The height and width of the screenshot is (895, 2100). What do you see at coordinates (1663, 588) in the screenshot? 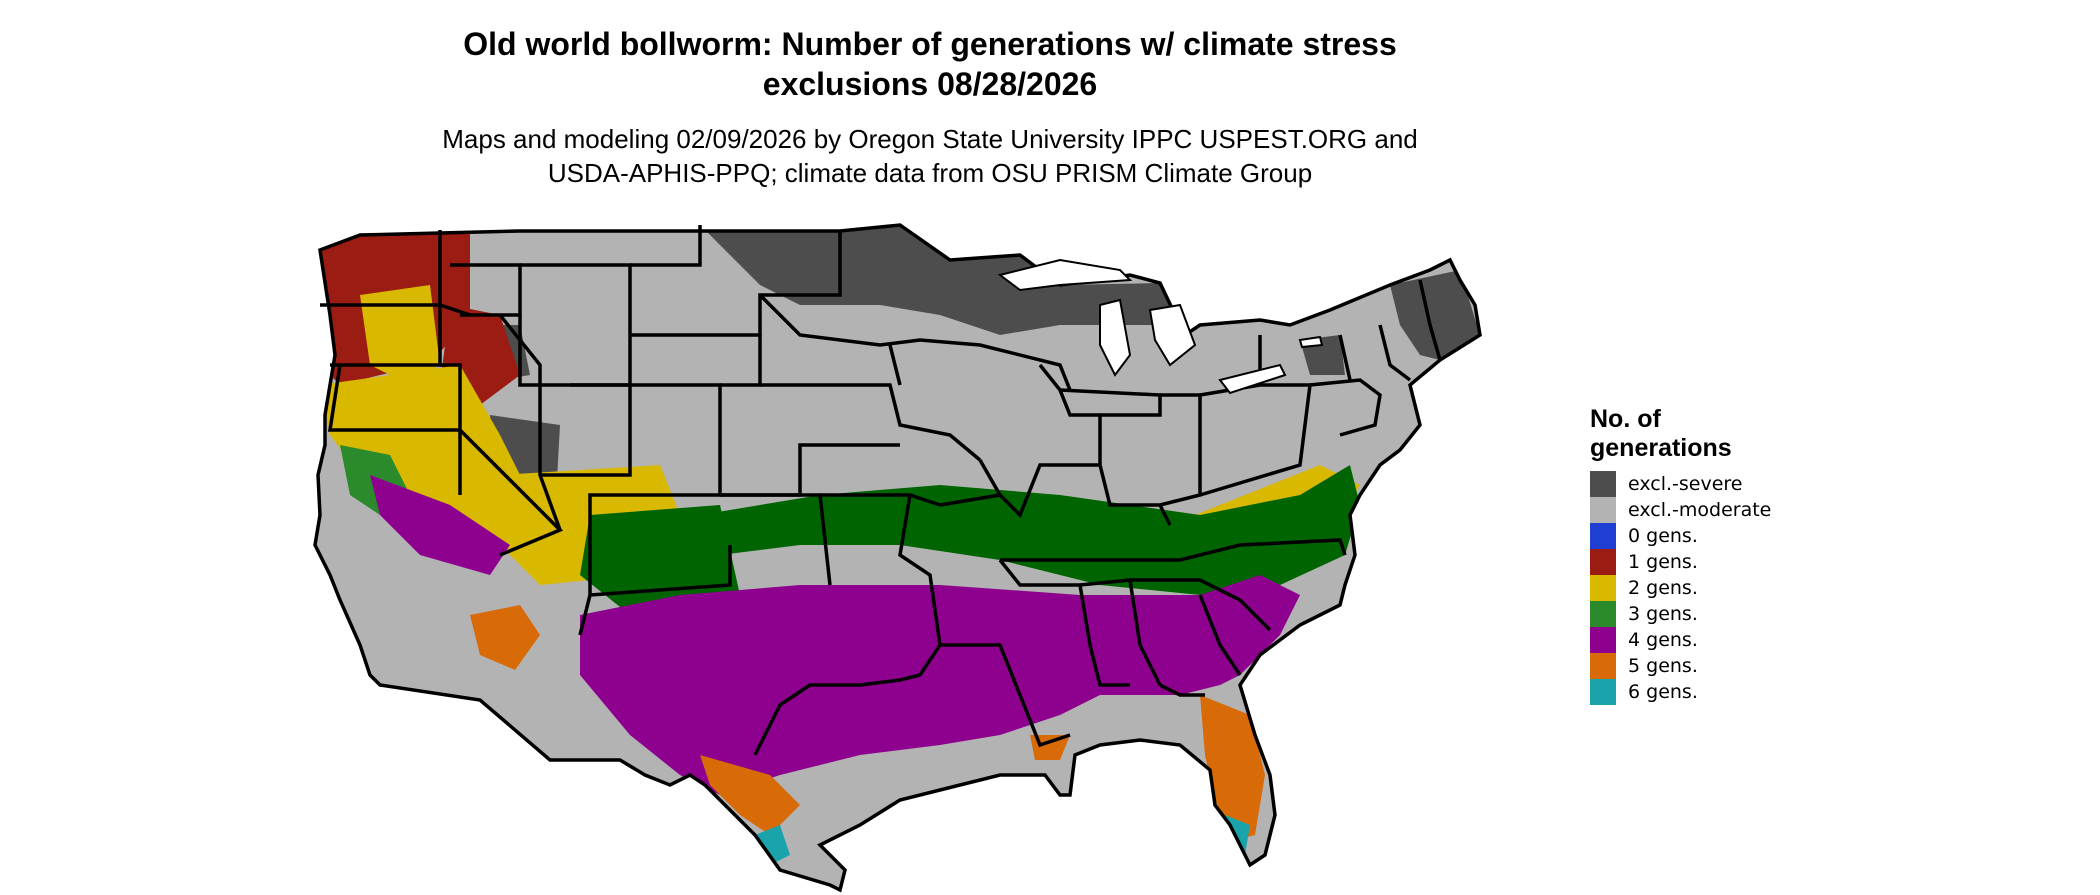
I see `legend-label: 2 gens.` at bounding box center [1663, 588].